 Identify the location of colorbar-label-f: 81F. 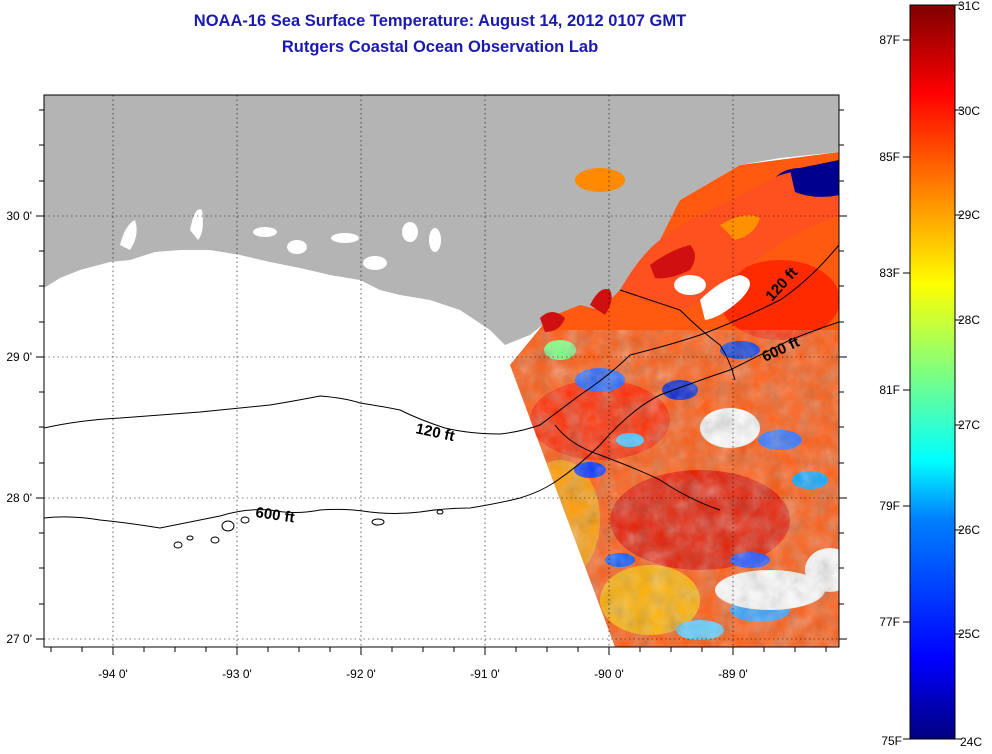
(889, 390).